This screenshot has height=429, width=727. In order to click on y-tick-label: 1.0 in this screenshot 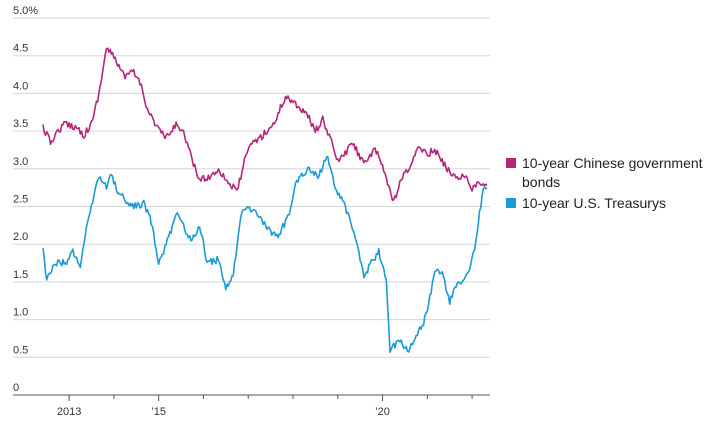, I will do `click(20, 313)`.